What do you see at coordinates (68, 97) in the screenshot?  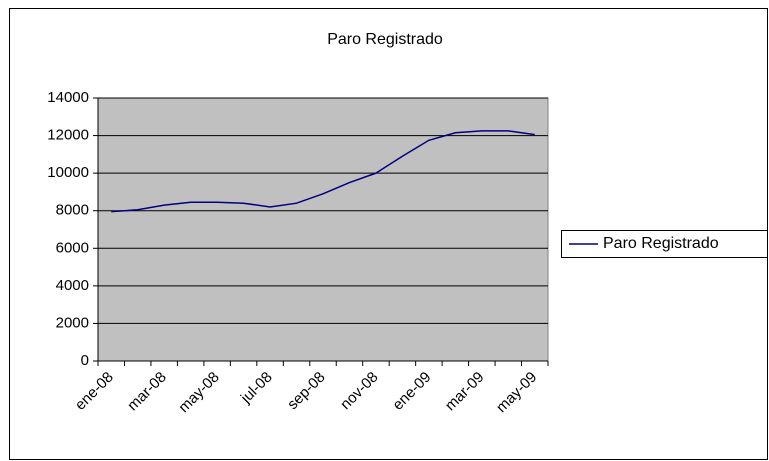 I see `y-tick-label: 14000` at bounding box center [68, 97].